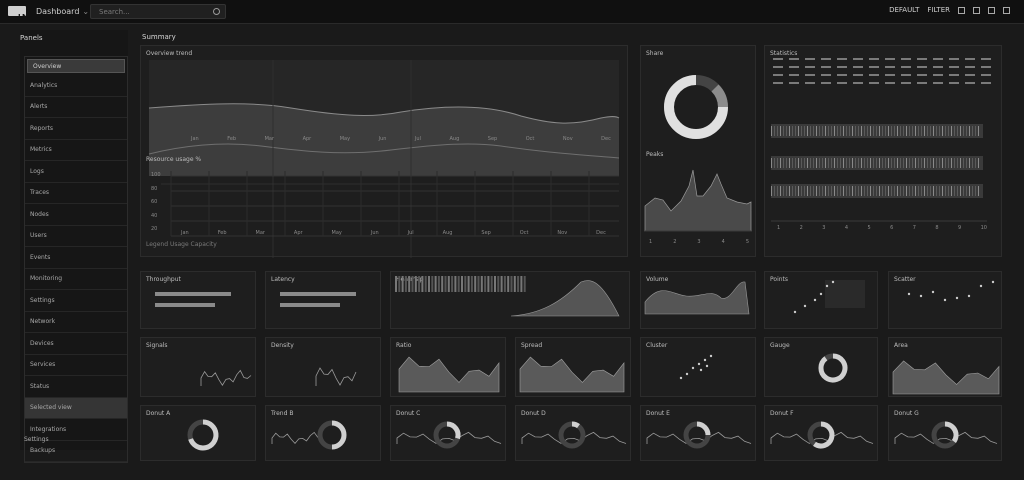  What do you see at coordinates (904, 10) in the screenshot?
I see `default-button: DEFAULT` at bounding box center [904, 10].